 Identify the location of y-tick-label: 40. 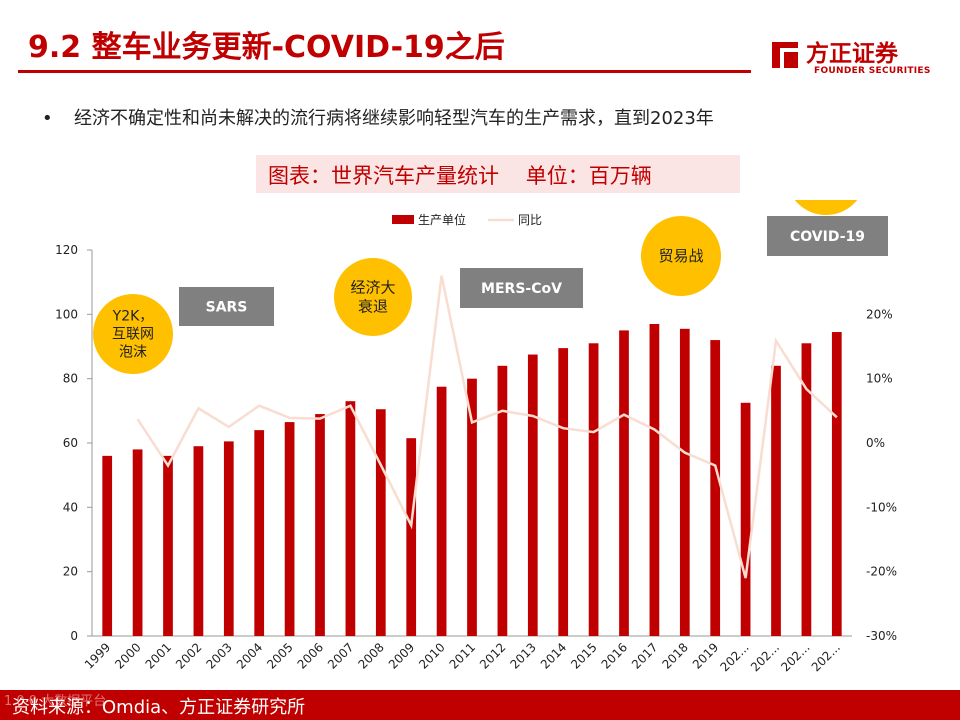
(70, 507).